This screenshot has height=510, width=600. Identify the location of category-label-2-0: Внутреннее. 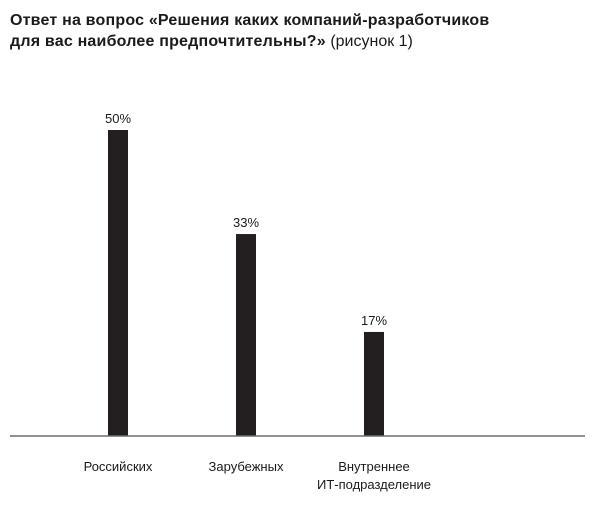
(374, 466).